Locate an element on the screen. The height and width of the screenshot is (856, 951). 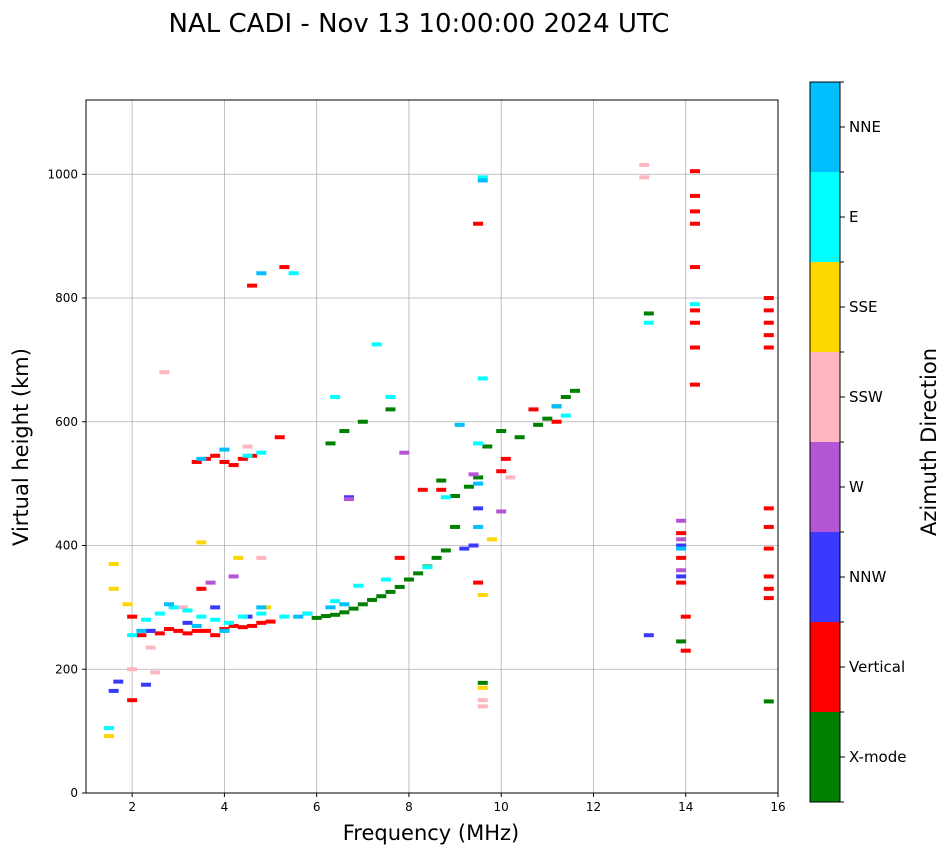
x-tick-label: 4 is located at coordinates (225, 807).